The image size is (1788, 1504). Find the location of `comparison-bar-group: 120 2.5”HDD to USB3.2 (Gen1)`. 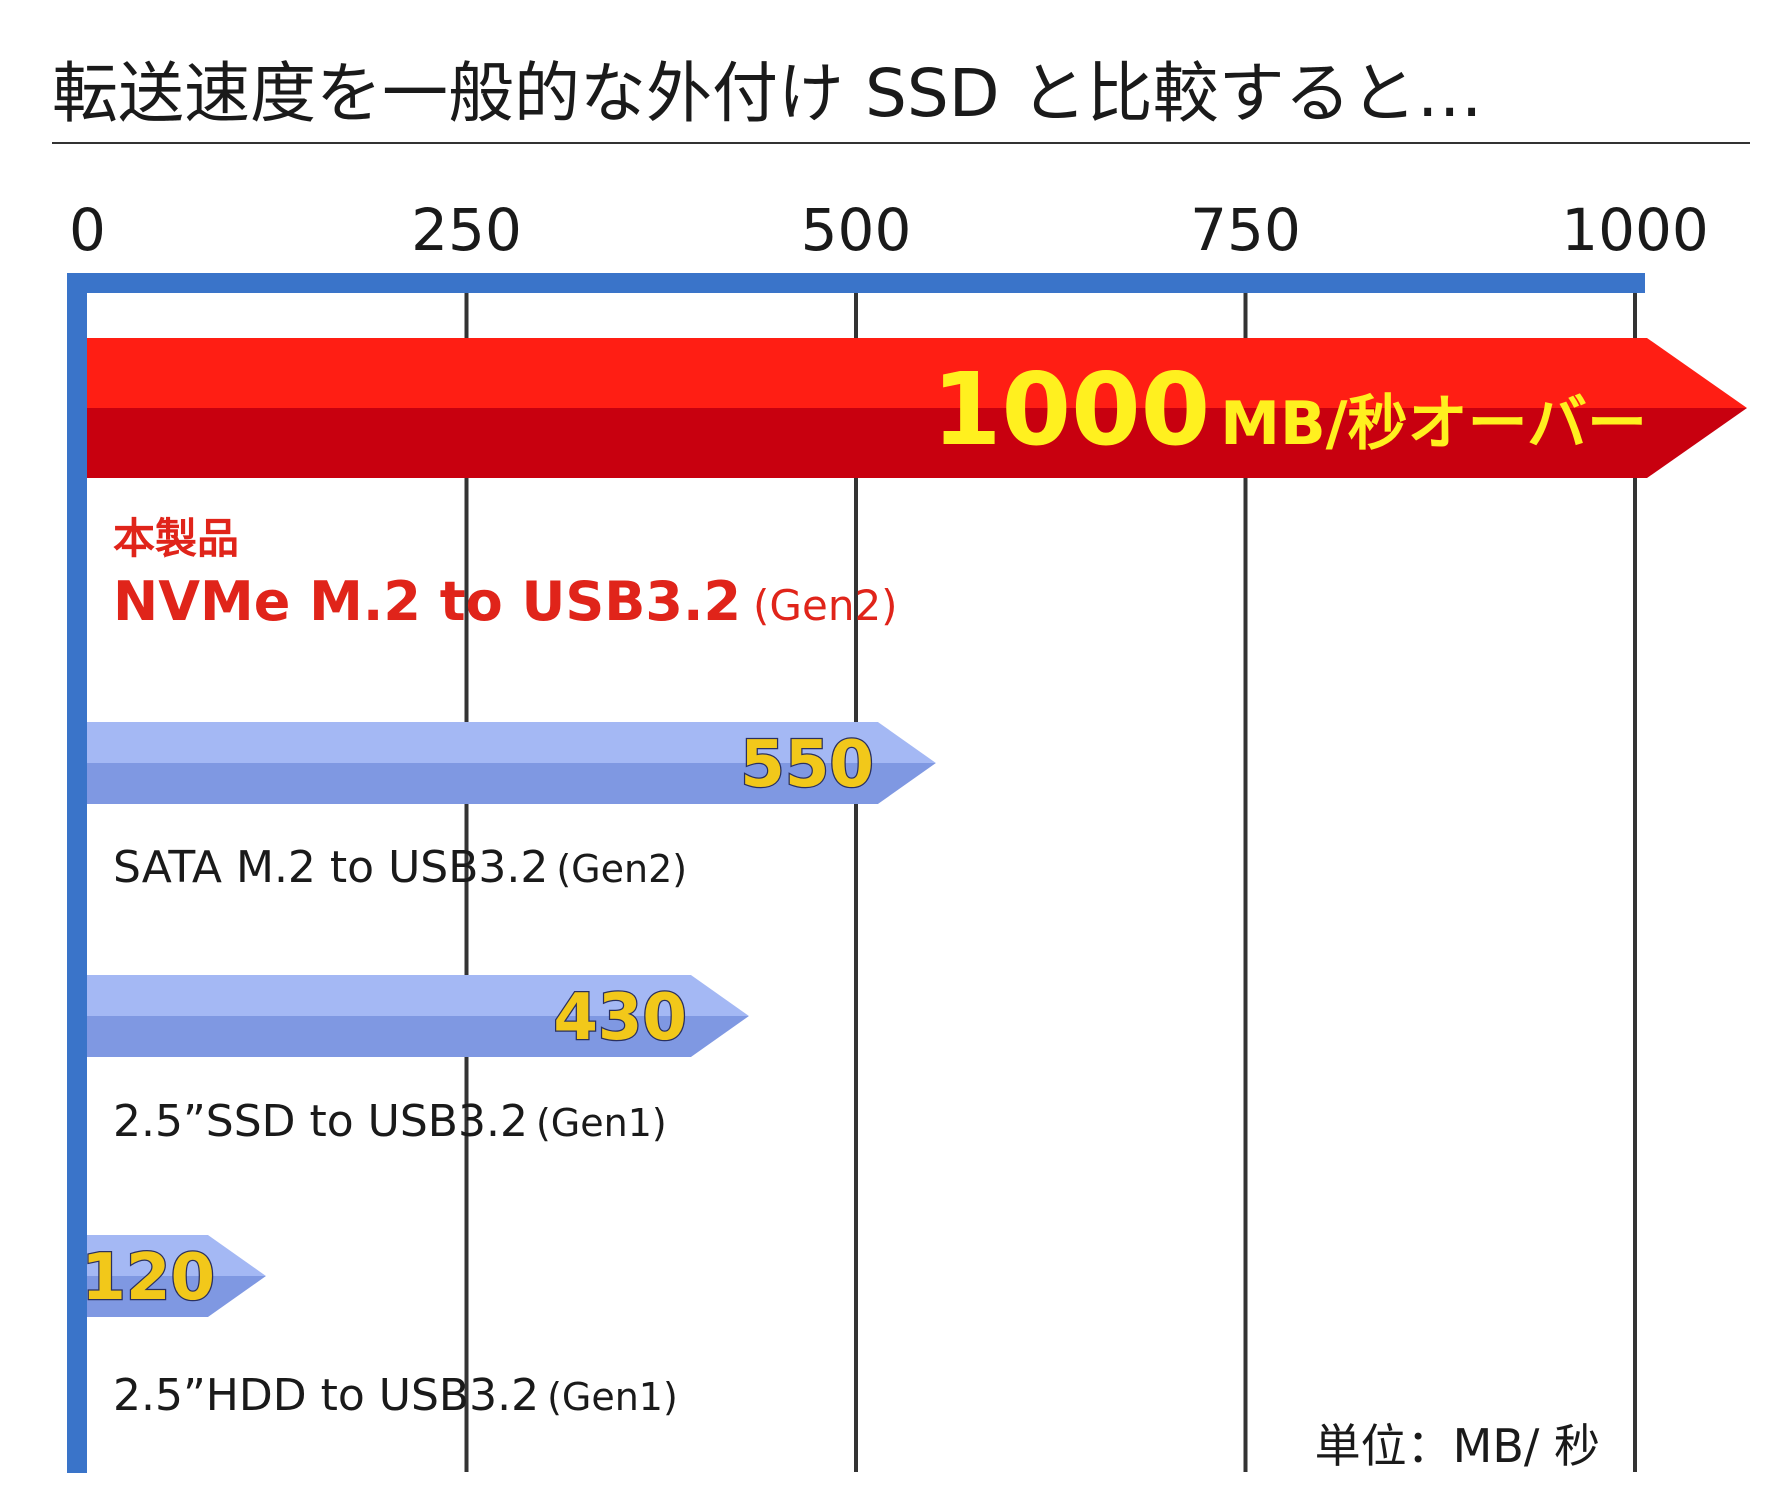

comparison-bar-group: 120 2.5”HDD to USB3.2 (Gen1) is located at coordinates (377, 1328).